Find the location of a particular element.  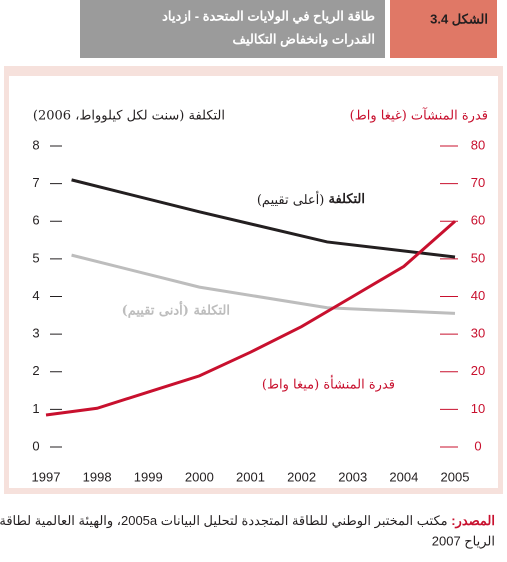

title: القدرات وانخفاض التكاليف is located at coordinates (304, 39).